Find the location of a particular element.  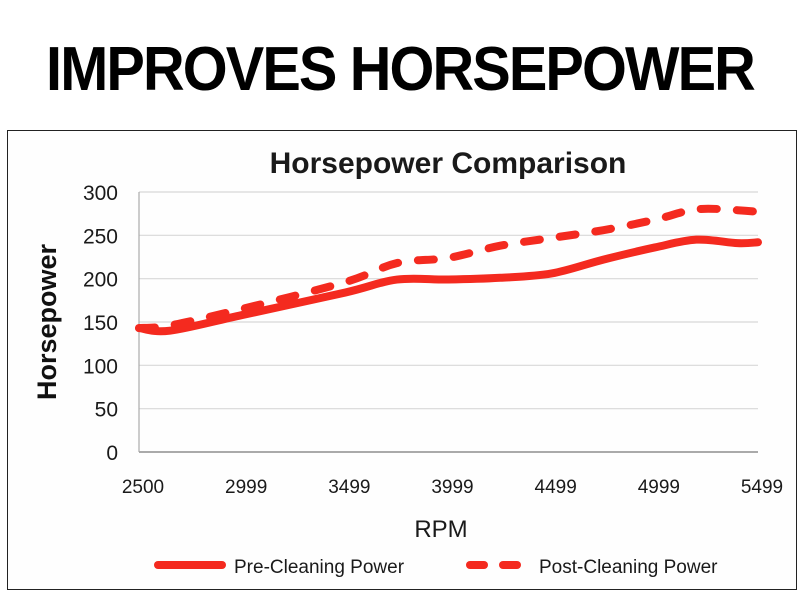

y-tick-label: 300 is located at coordinates (100, 193).